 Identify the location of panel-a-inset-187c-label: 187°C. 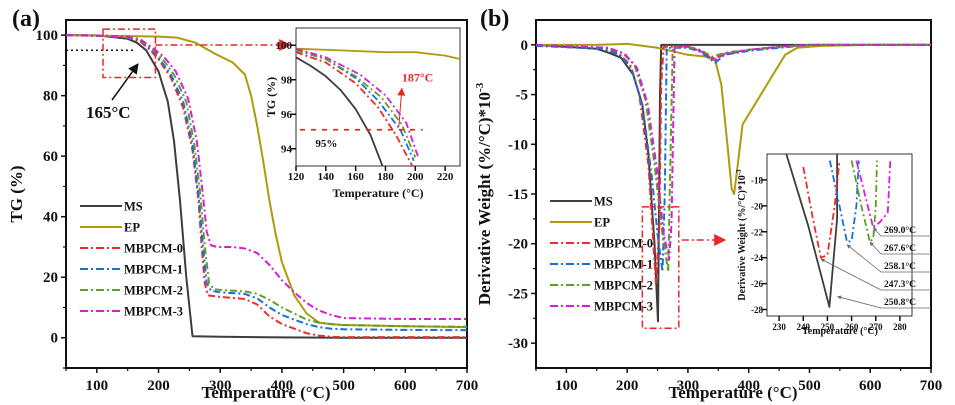
(417, 77).